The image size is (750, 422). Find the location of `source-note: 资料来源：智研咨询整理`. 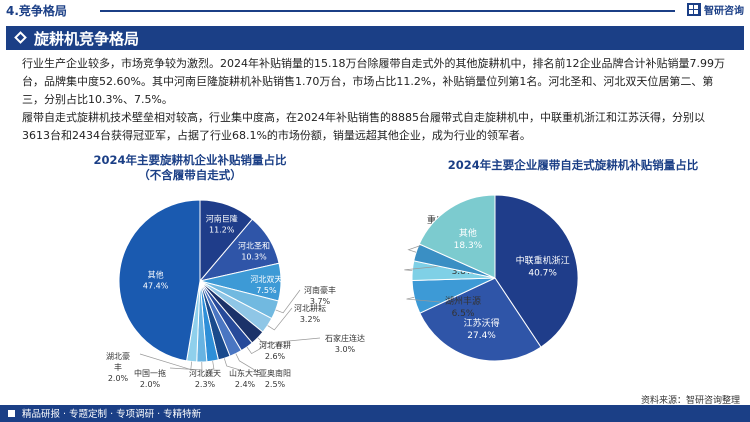

source-note: 资料来源：智研咨询整理 is located at coordinates (690, 401).